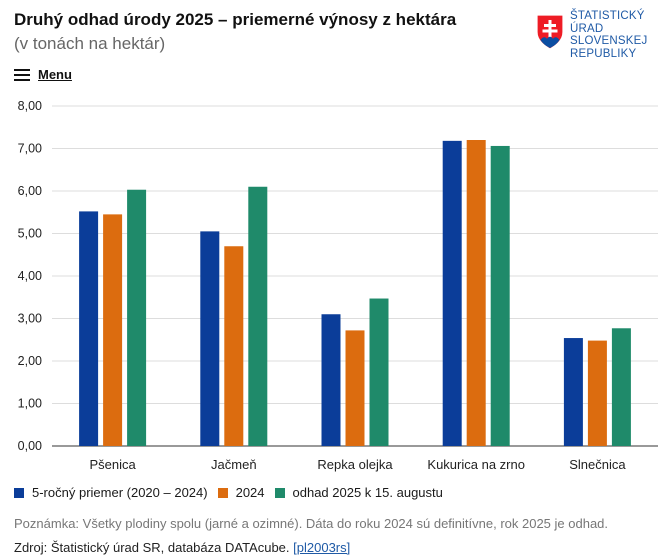 The height and width of the screenshot is (560, 671). I want to click on y-tick-label: 5,00, so click(30, 234).